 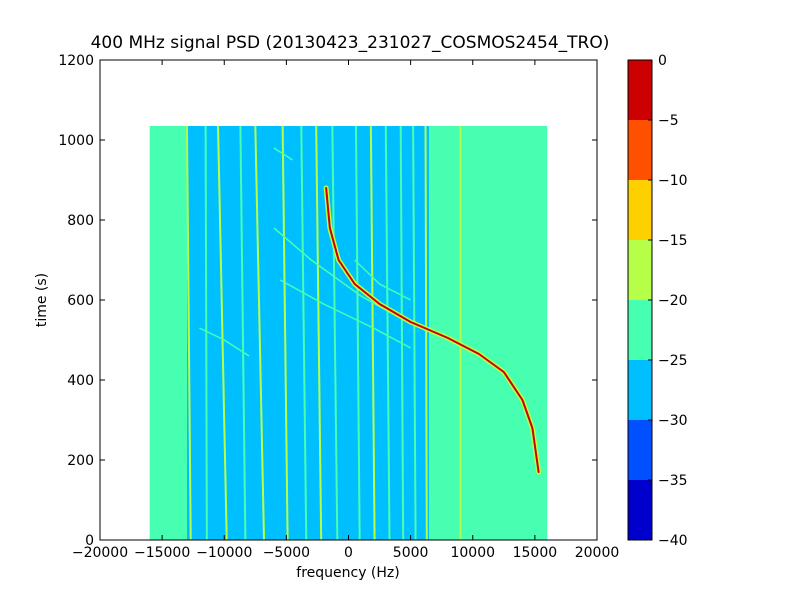 What do you see at coordinates (42, 300) in the screenshot?
I see `y-axis-label: time (s)` at bounding box center [42, 300].